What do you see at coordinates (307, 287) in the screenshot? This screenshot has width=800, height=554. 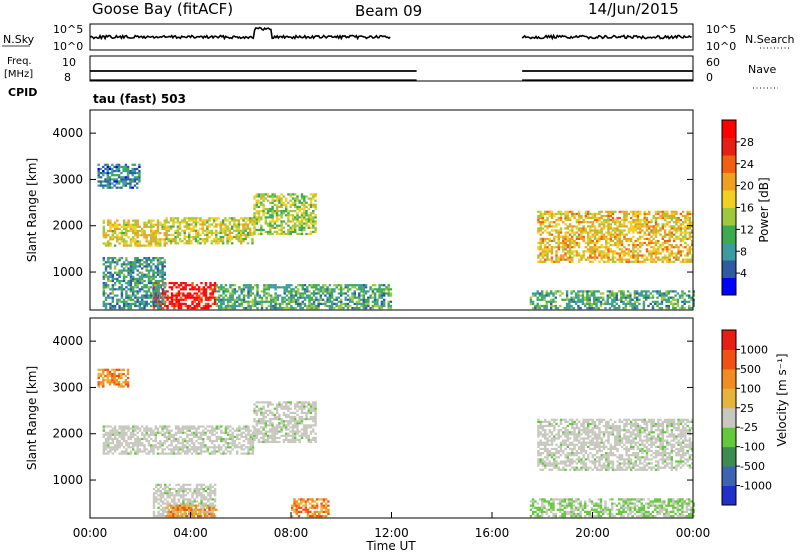 I see `cell-power-cells-1911` at bounding box center [307, 287].